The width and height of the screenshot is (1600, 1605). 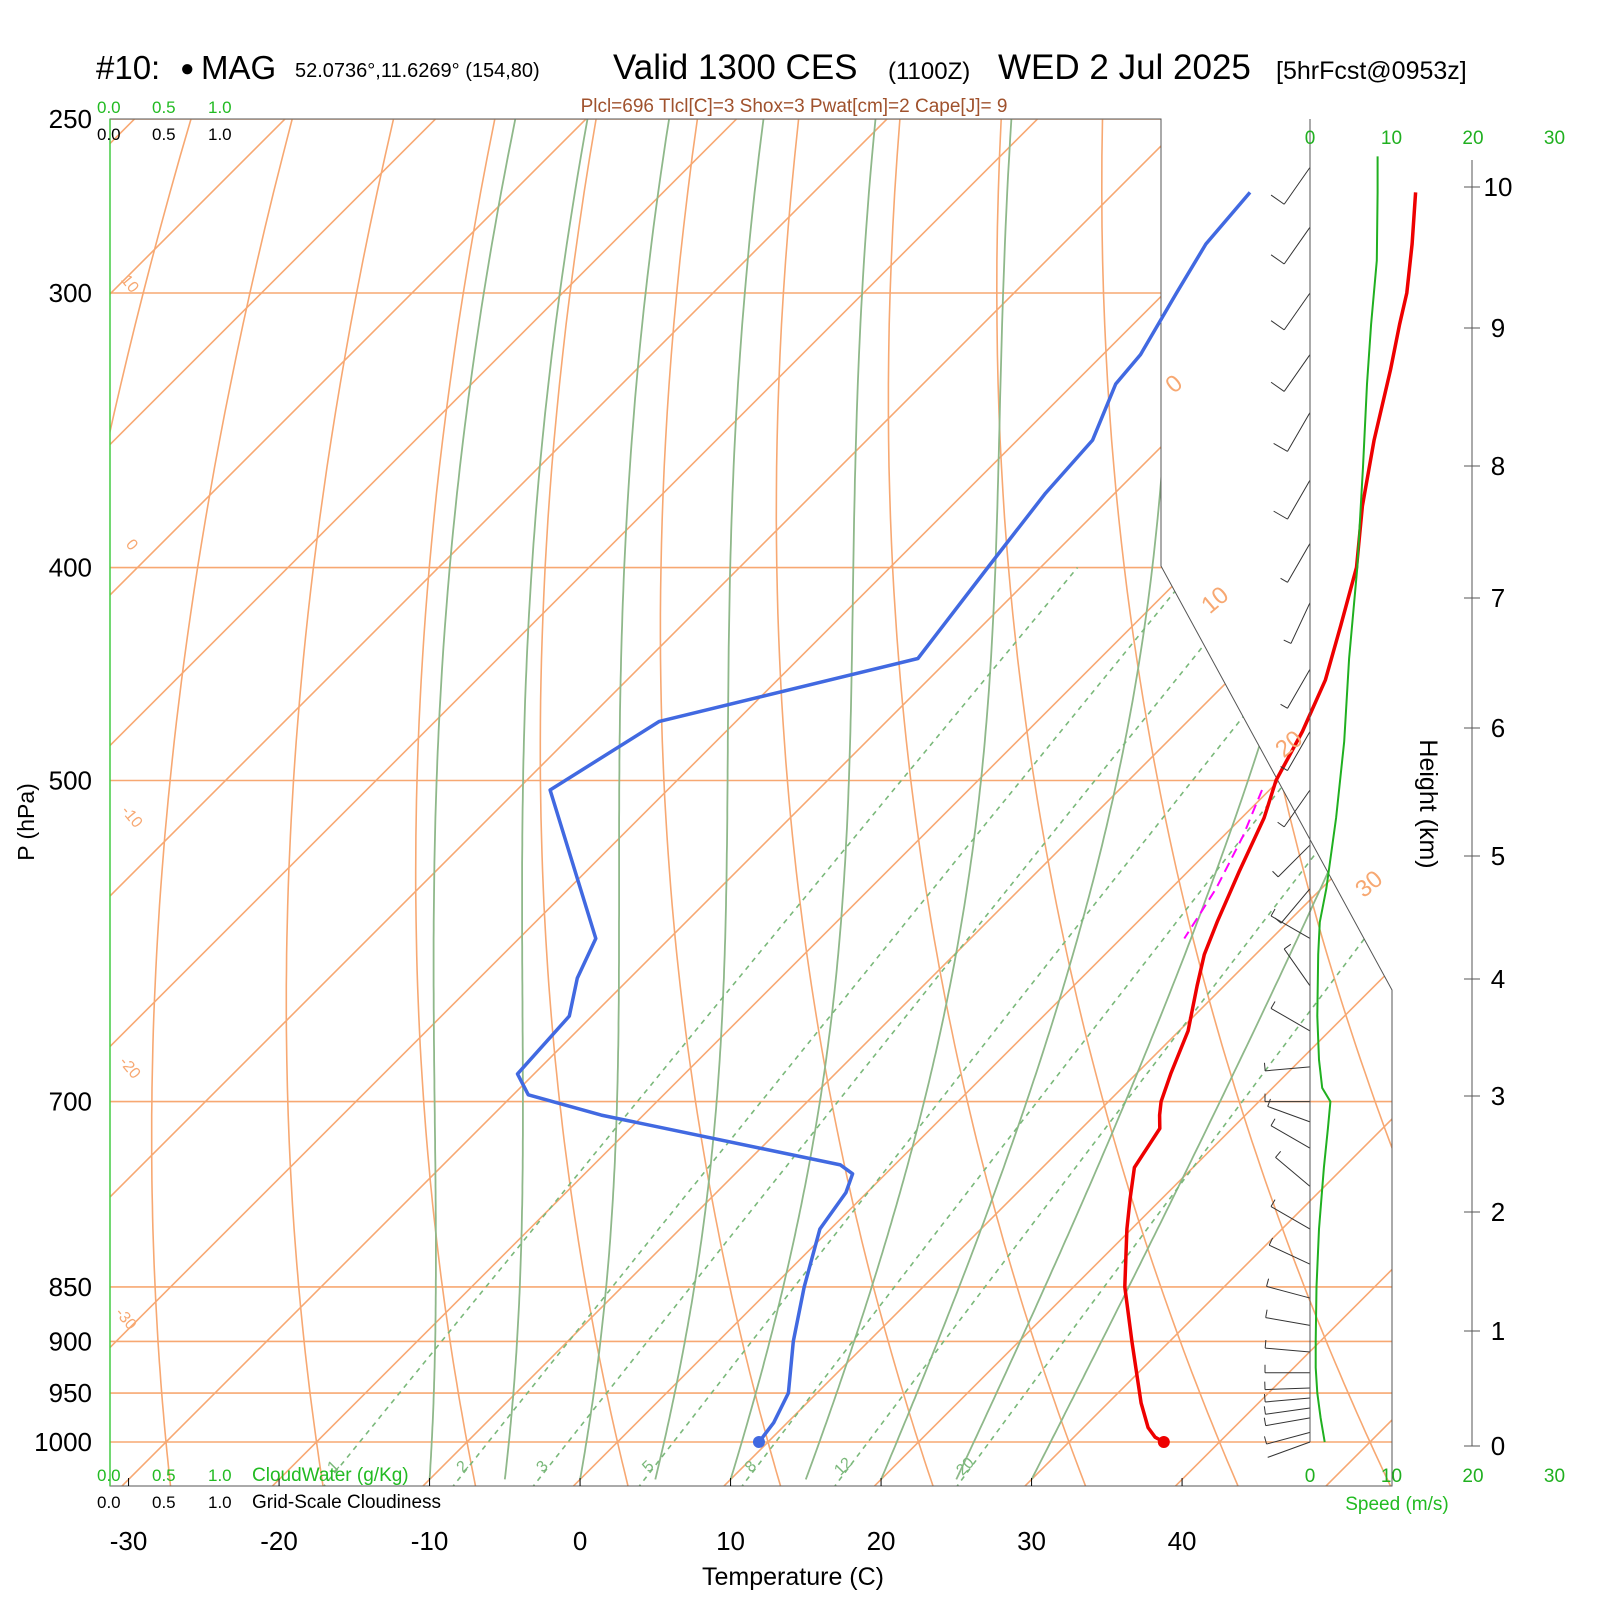 What do you see at coordinates (128, 67) in the screenshot?
I see `header-station: #10:` at bounding box center [128, 67].